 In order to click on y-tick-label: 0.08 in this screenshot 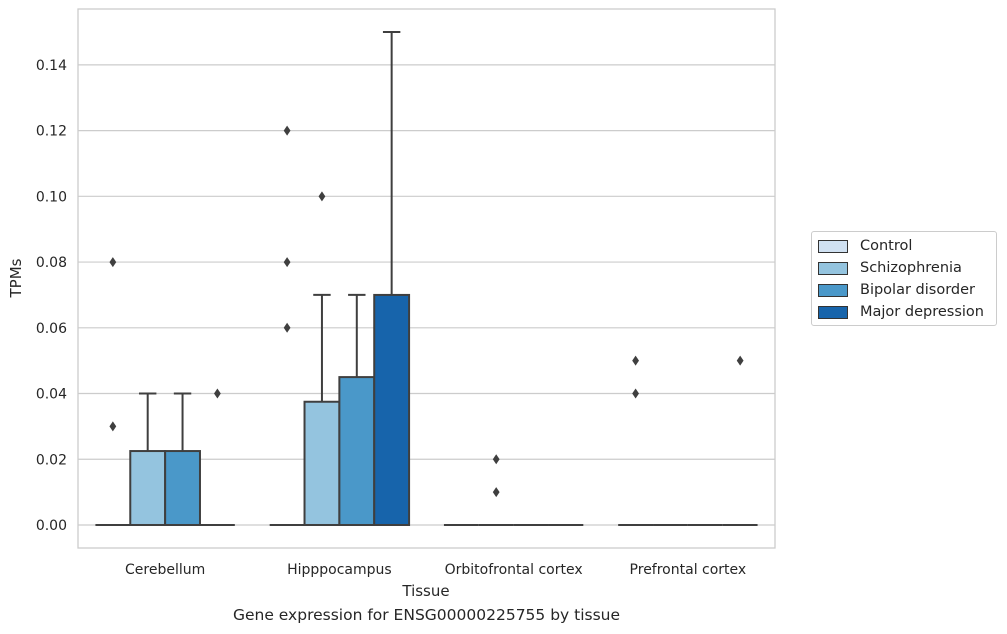, I will do `click(51, 263)`.